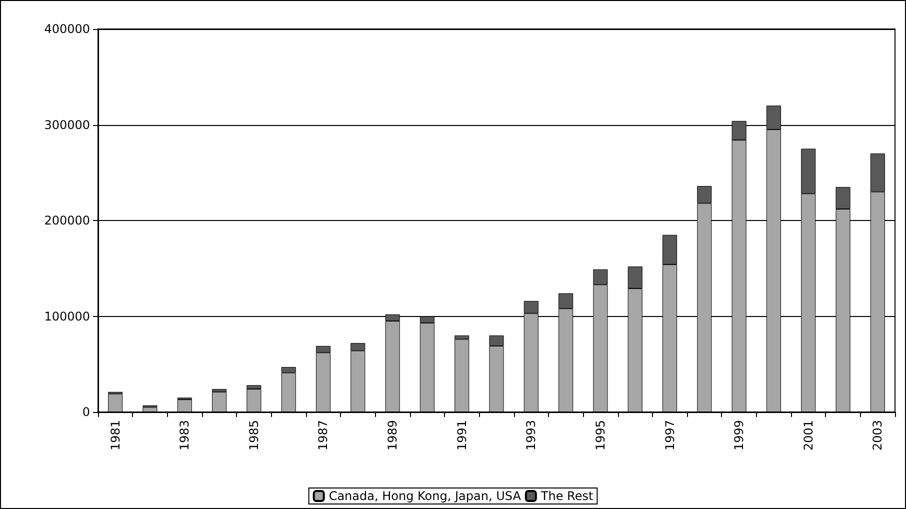 The height and width of the screenshot is (509, 906). What do you see at coordinates (425, 496) in the screenshot?
I see `legend-label: Canada, Hong Kong, Japan, USA` at bounding box center [425, 496].